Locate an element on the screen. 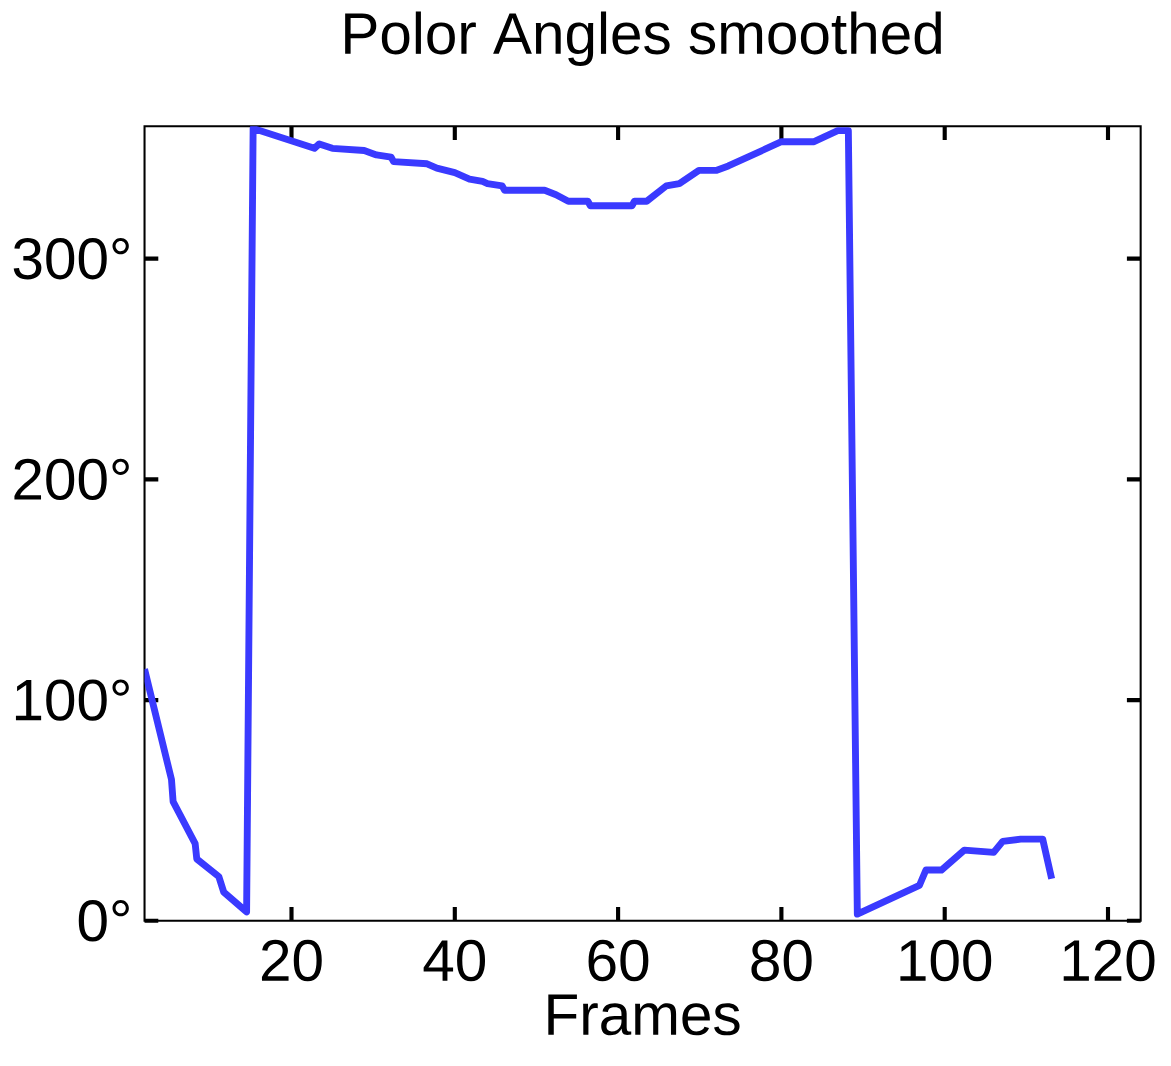 Image resolution: width=1171 pixels, height=1066 pixels. x-tick-label: 60 is located at coordinates (618, 961).